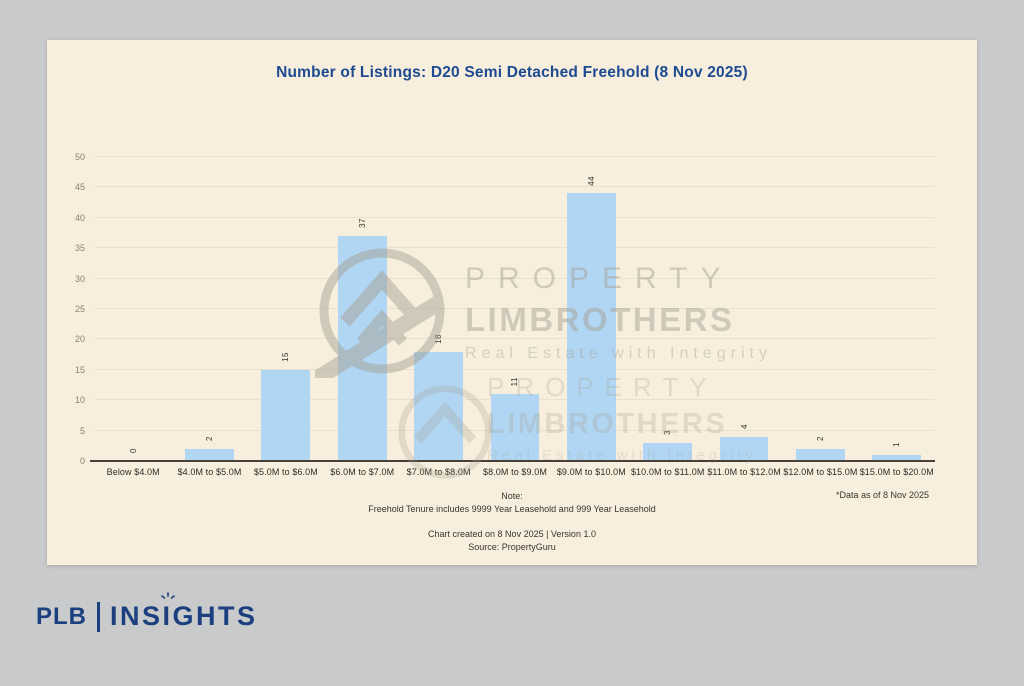 The height and width of the screenshot is (686, 1024). Describe the element at coordinates (744, 472) in the screenshot. I see `x-tick-8: $11.0M to $12.0M` at that location.